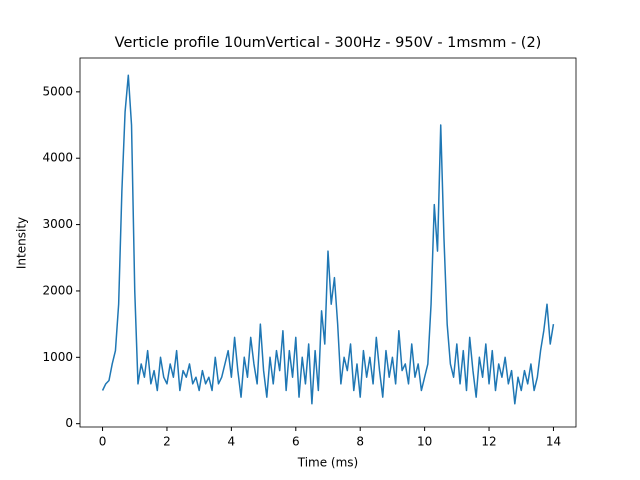 The height and width of the screenshot is (480, 640). What do you see at coordinates (22, 243) in the screenshot?
I see `y-axis-label: Intensity` at bounding box center [22, 243].